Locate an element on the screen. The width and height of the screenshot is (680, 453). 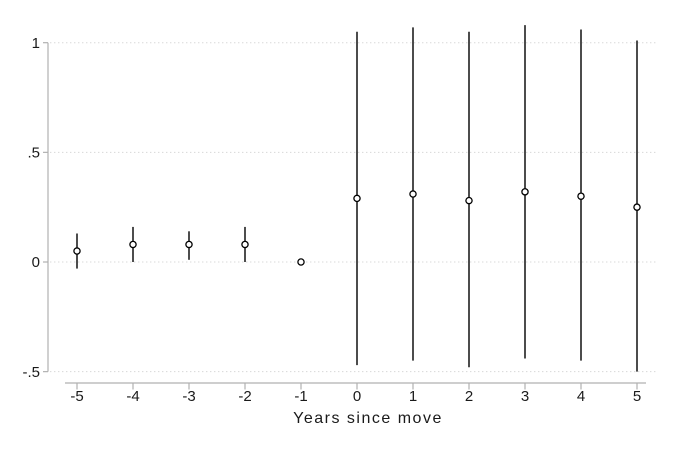
x-axis-tick-label: -5 is located at coordinates (76, 396).